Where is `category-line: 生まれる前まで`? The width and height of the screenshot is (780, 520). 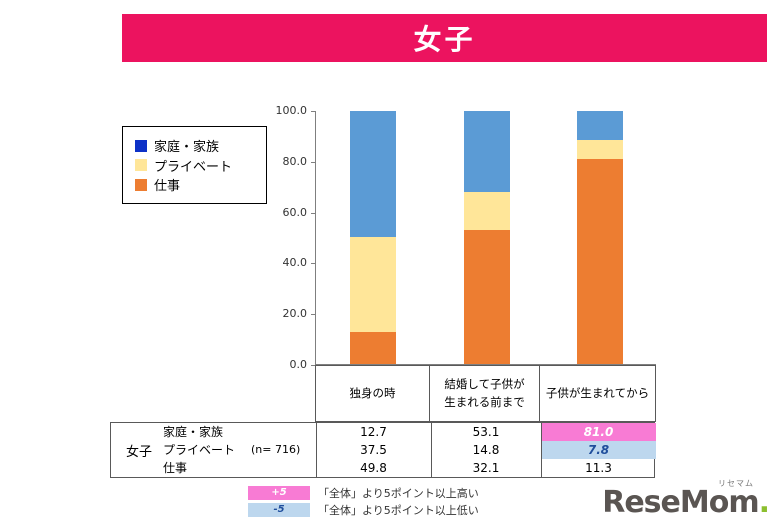 category-line: 生まれる前まで is located at coordinates (484, 401).